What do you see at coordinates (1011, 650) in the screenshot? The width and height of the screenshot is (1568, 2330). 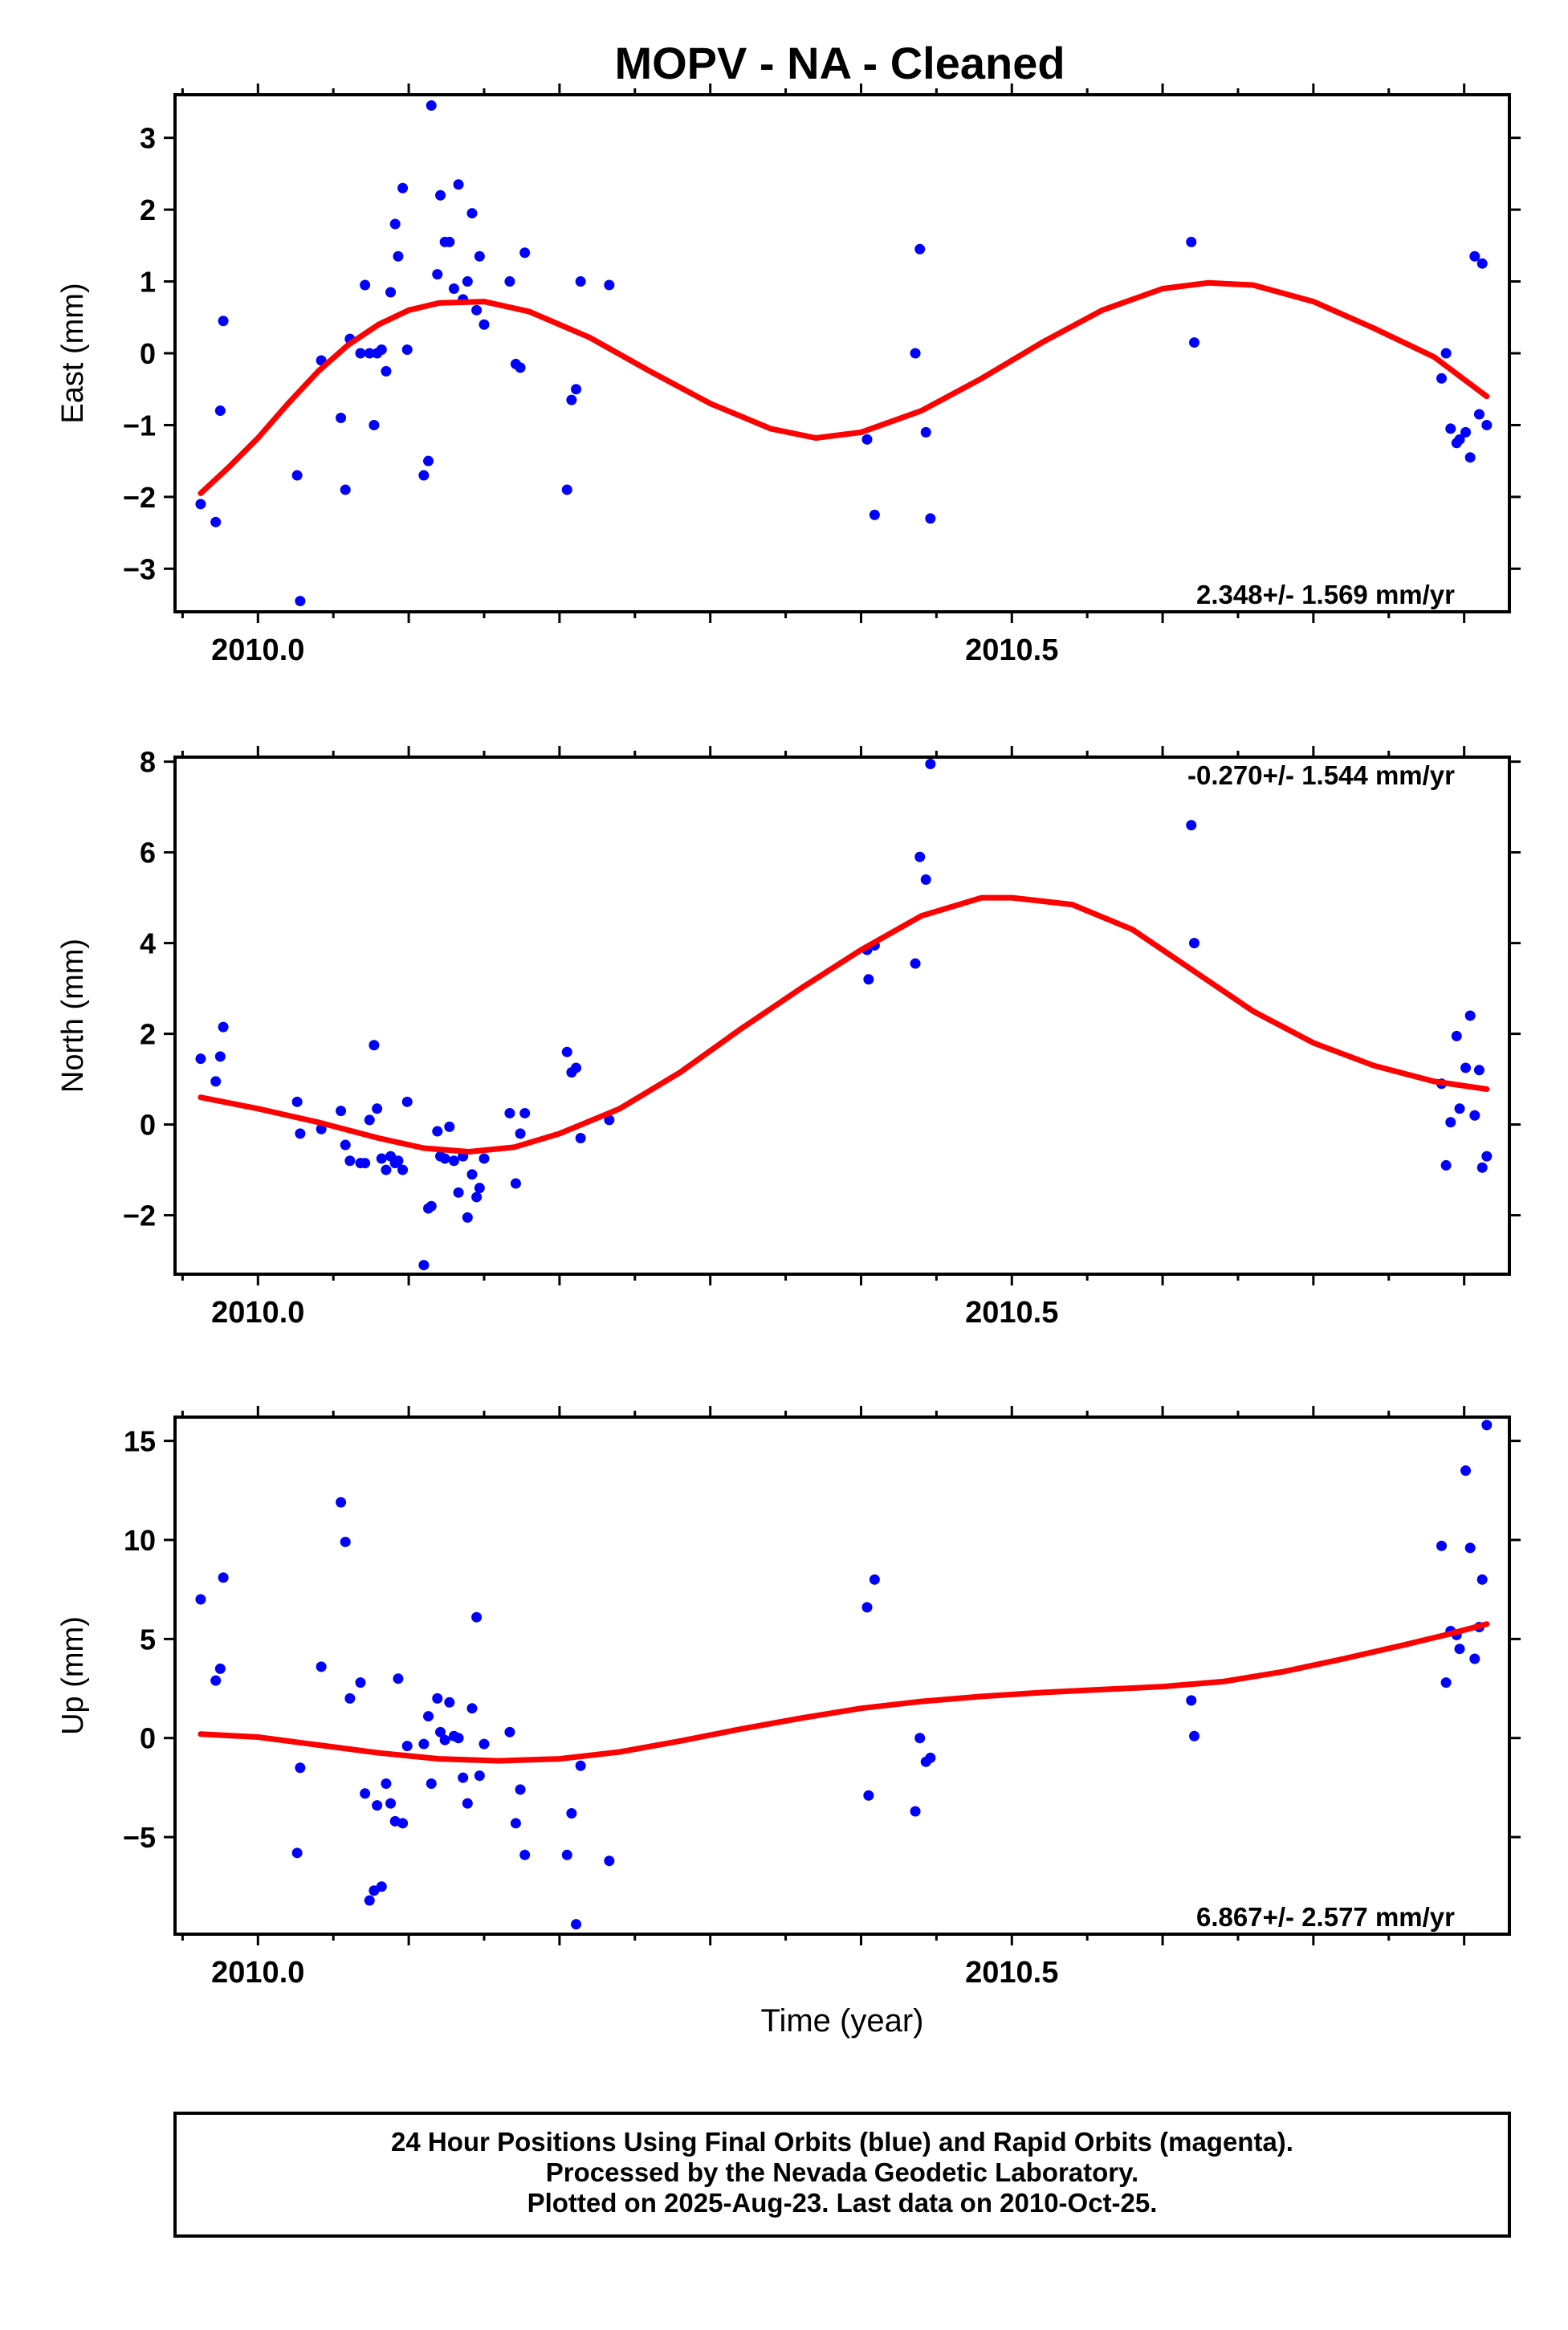 I see `east-x-tick-label: 2010.5` at bounding box center [1011, 650].